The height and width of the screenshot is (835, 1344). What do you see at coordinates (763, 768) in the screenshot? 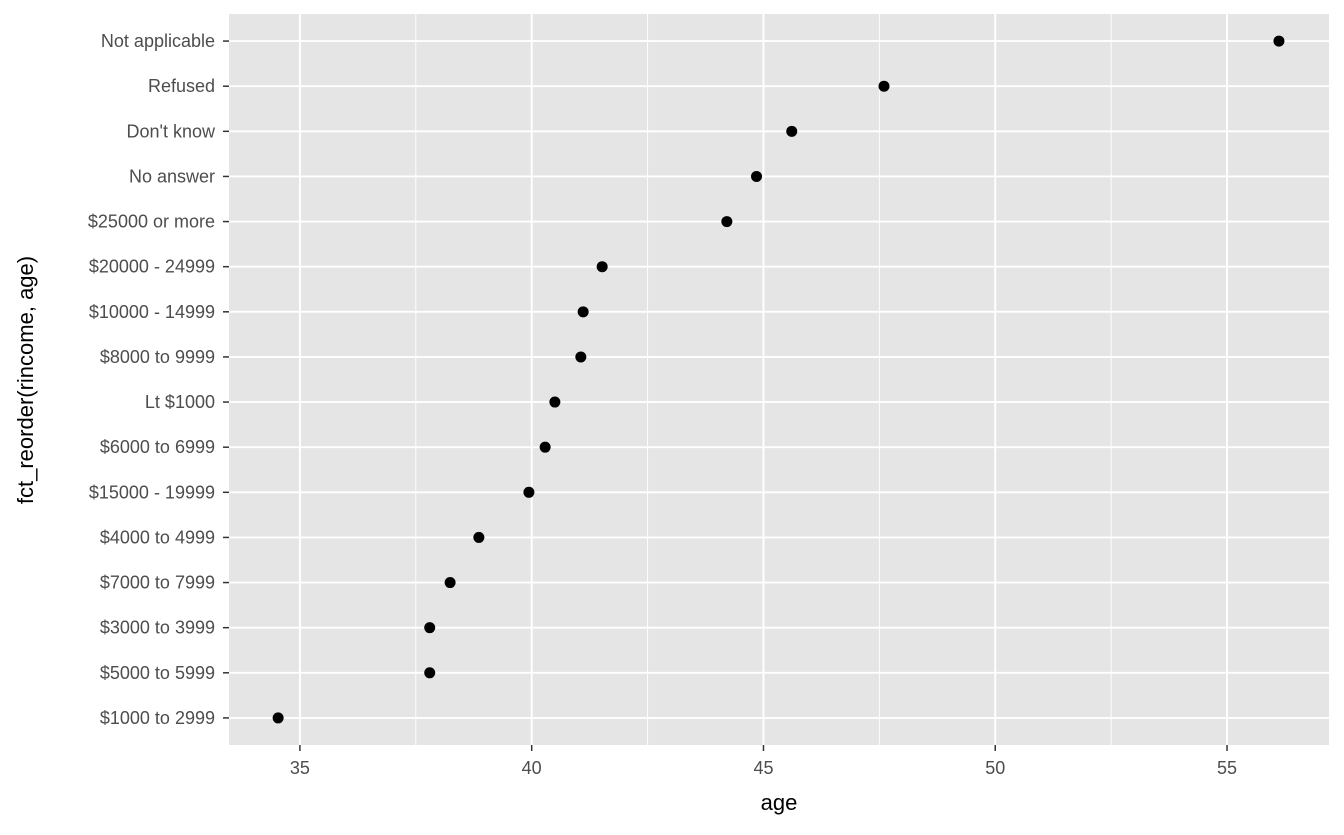
I see `x-tick-label: 45` at bounding box center [763, 768].